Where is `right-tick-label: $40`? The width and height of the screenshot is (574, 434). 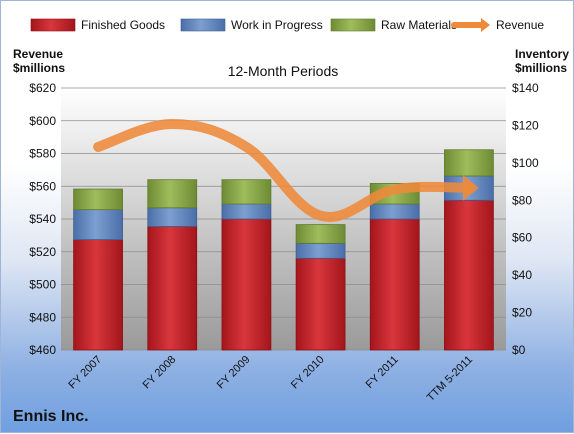 right-tick-label: $40 is located at coordinates (522, 275).